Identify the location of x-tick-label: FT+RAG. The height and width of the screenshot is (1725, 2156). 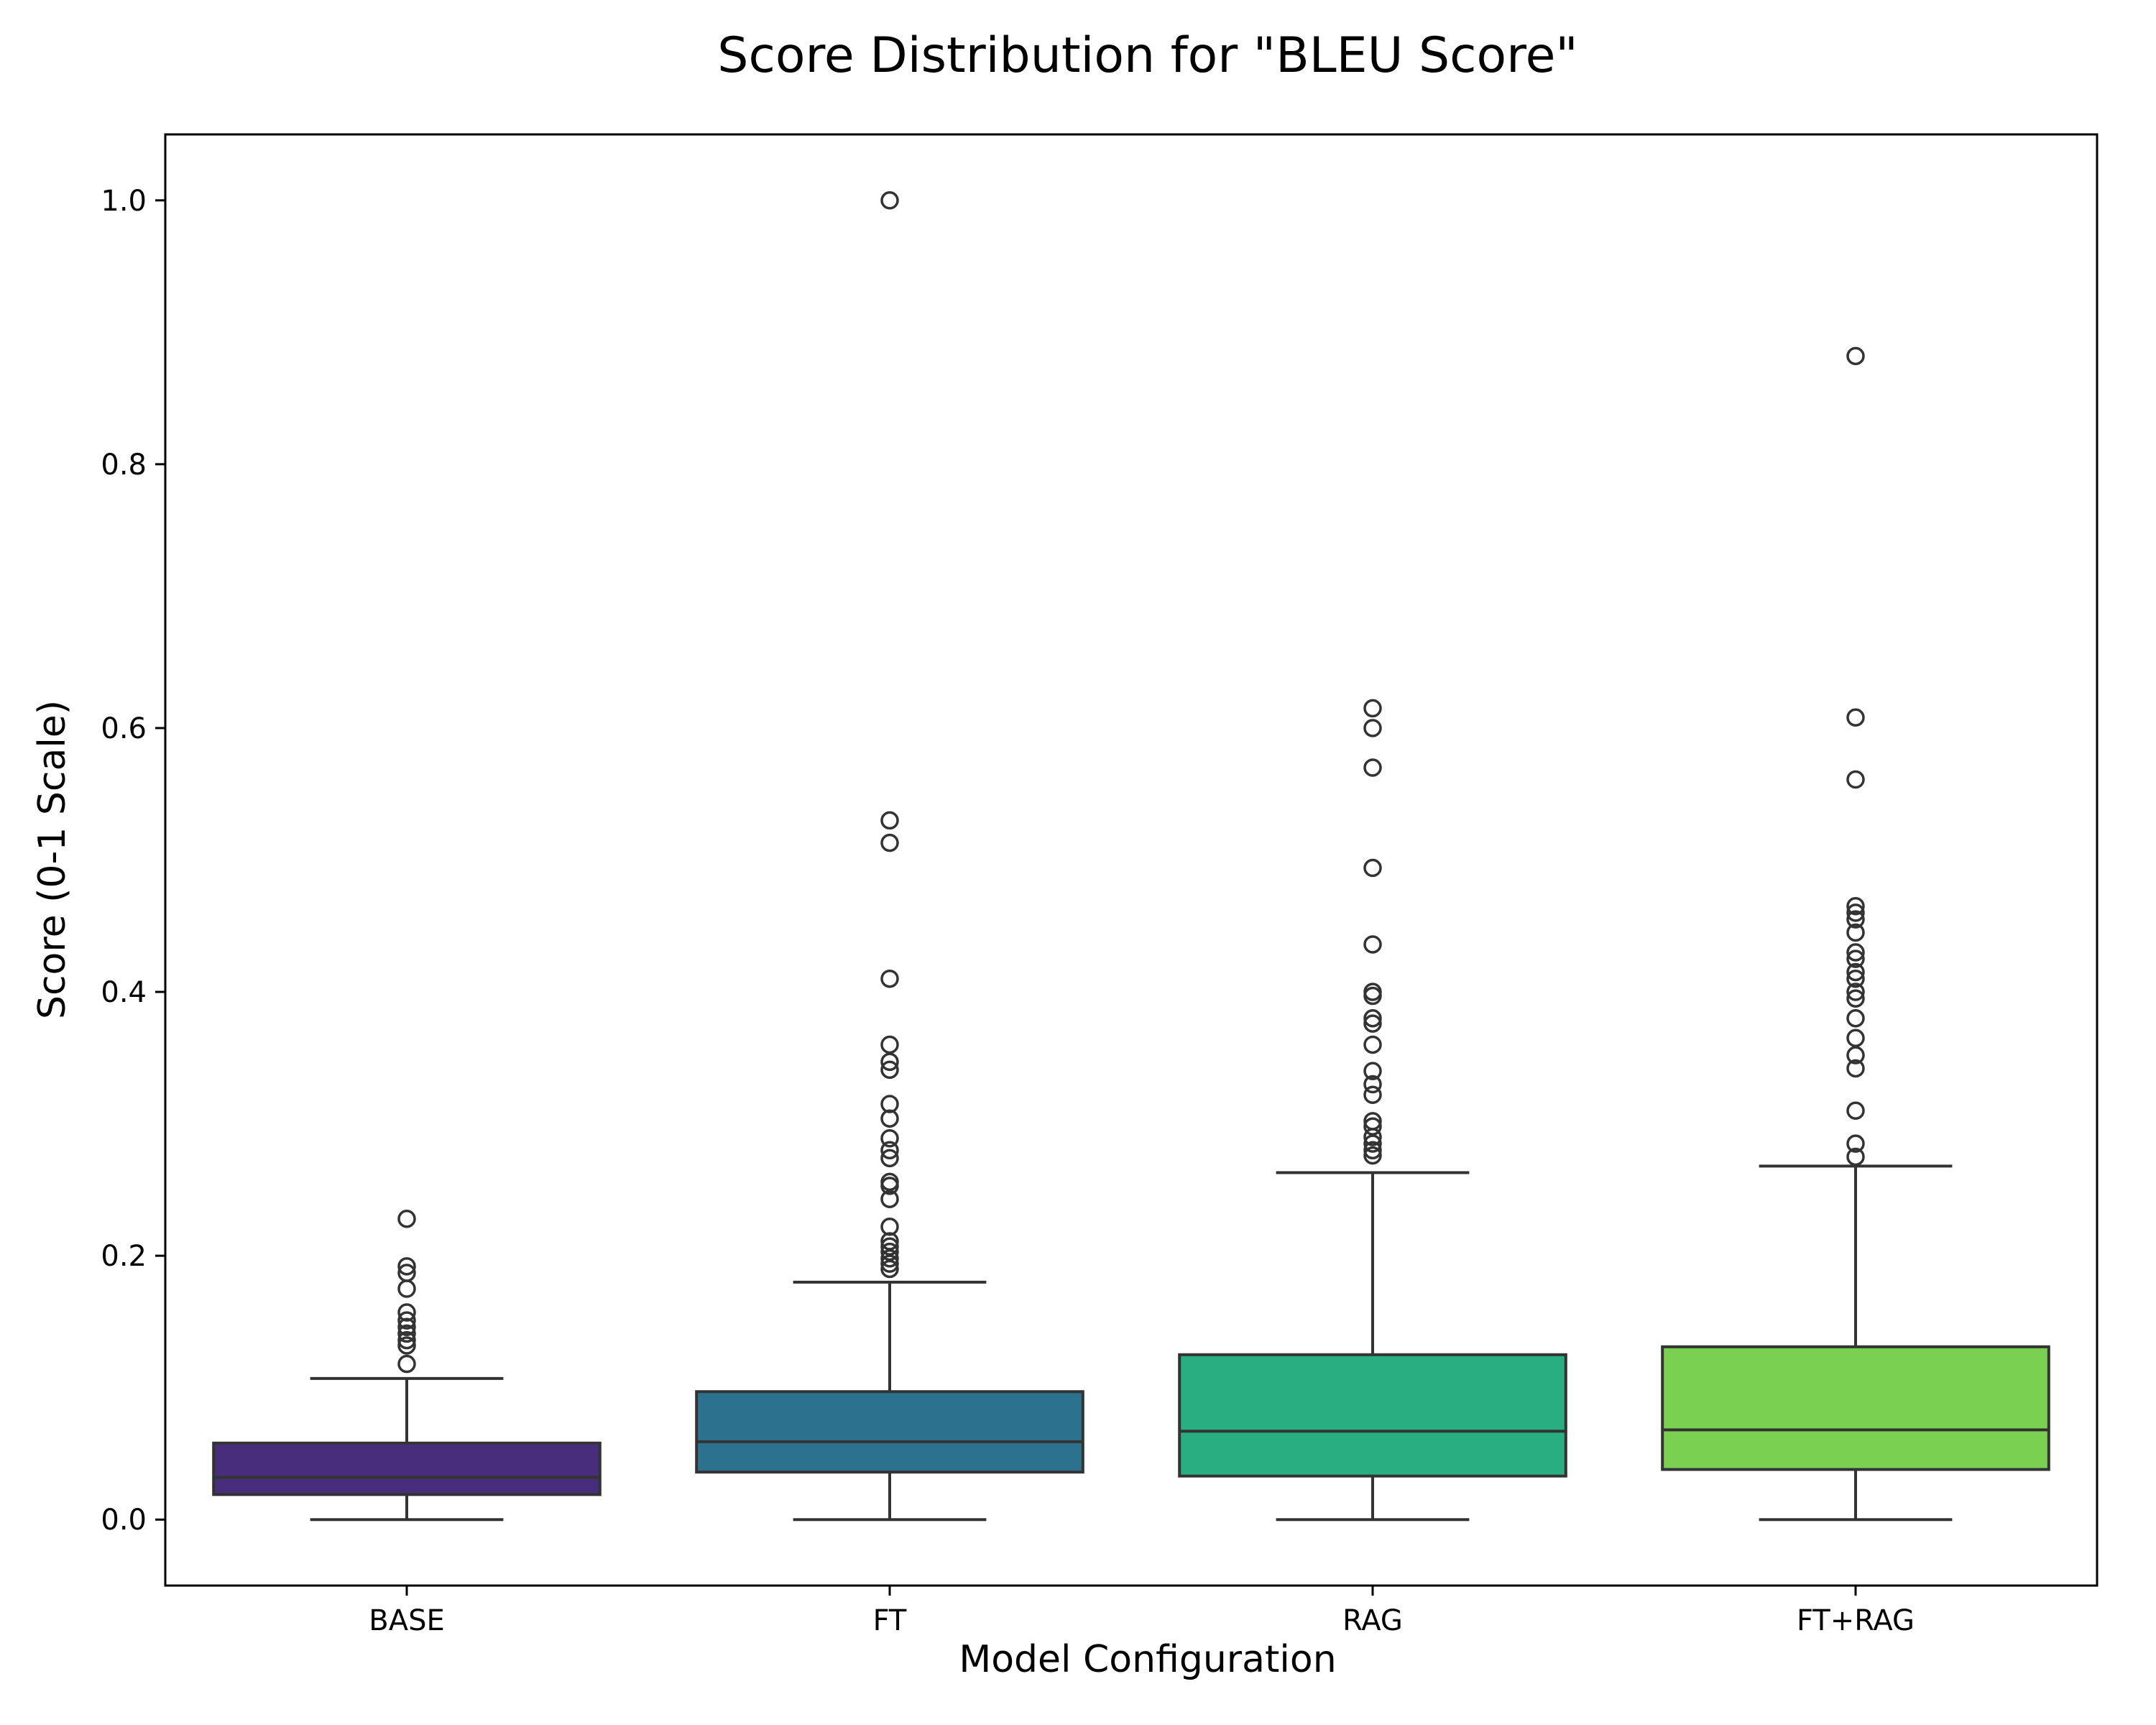
(1856, 1620).